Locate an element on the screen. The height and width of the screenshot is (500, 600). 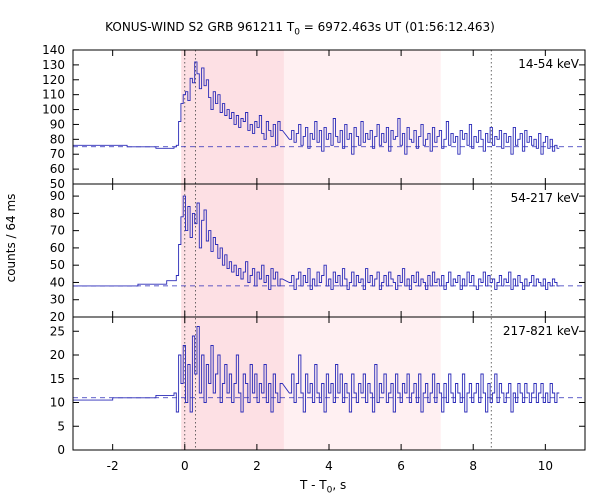
y-tick-label: 30 is located at coordinates (57, 300).